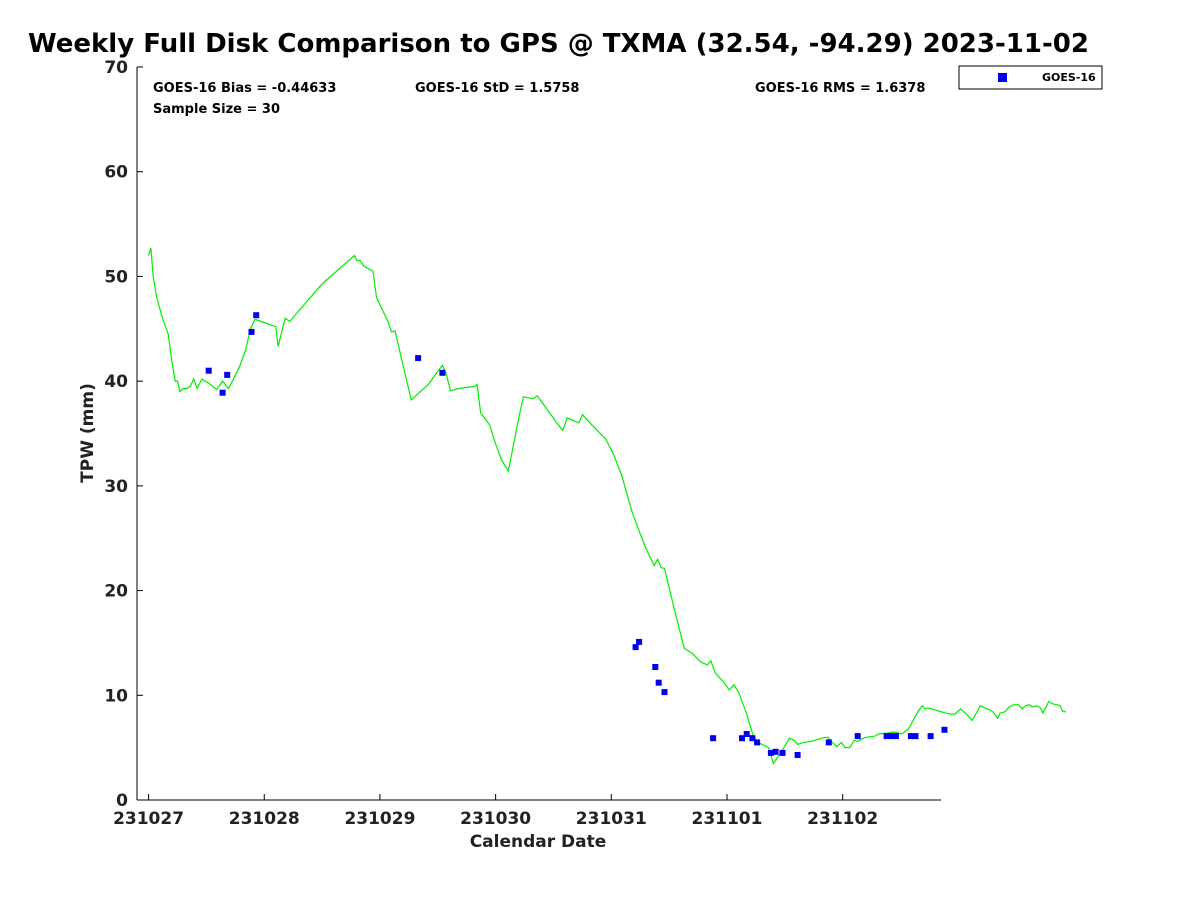  Describe the element at coordinates (88, 433) in the screenshot. I see `y-axis-label: TPW (mm)` at that location.